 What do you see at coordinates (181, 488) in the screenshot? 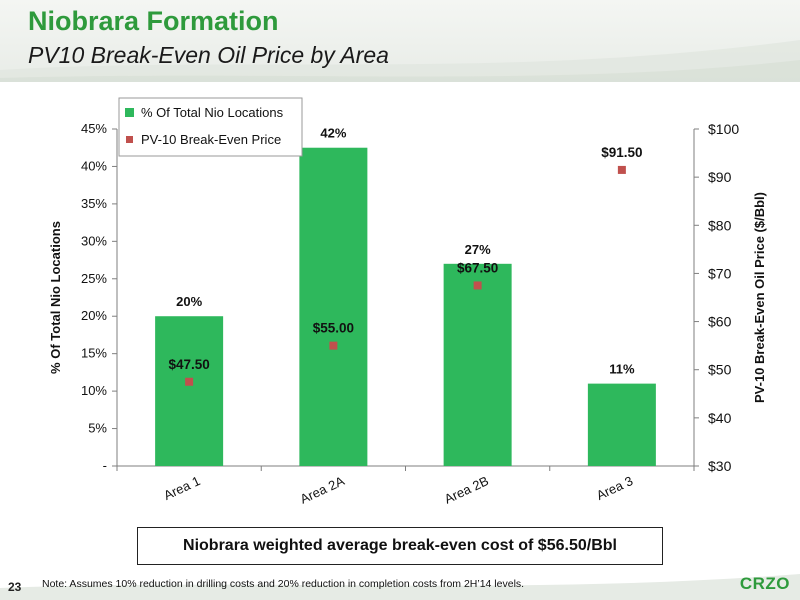
I see `x-category-label: Area 1` at bounding box center [181, 488].